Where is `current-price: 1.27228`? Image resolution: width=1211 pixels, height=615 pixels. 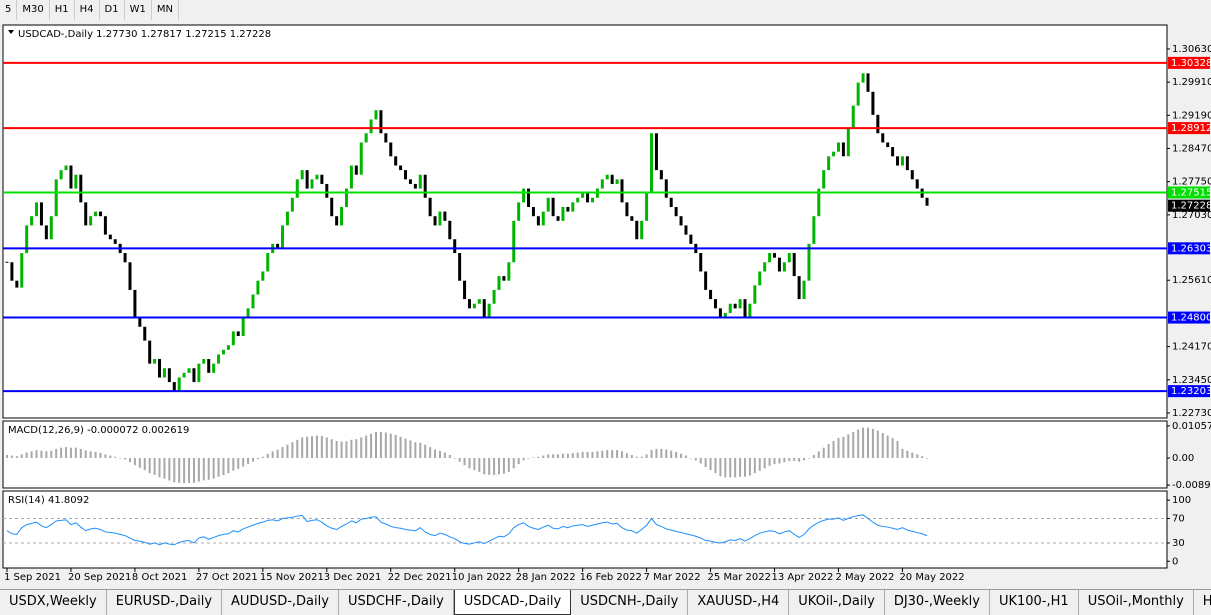 current-price: 1.27228 is located at coordinates (1191, 206).